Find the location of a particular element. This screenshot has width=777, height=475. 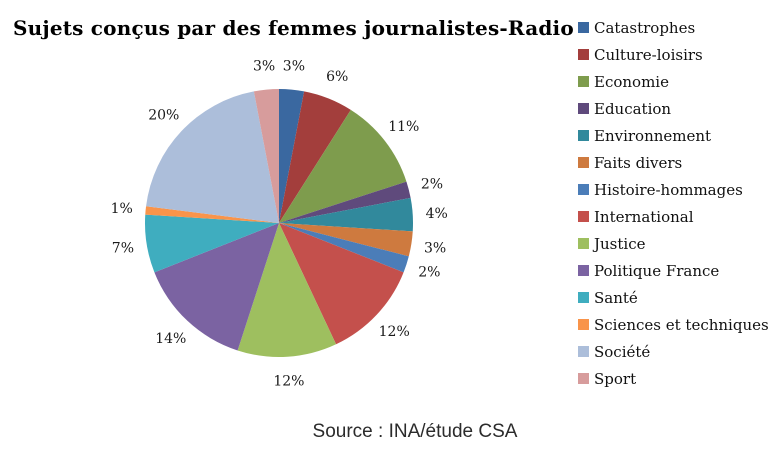

pie-slice-education is located at coordinates (345, 202).